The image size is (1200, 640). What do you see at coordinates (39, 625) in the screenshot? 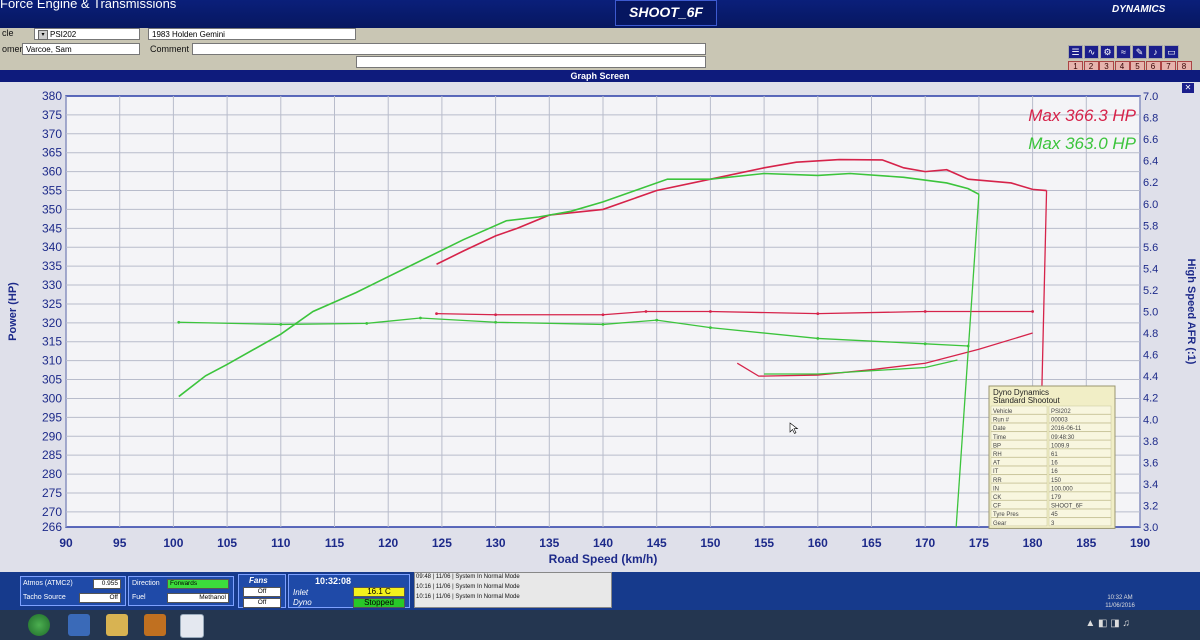
I see `start-button-icon` at bounding box center [39, 625].